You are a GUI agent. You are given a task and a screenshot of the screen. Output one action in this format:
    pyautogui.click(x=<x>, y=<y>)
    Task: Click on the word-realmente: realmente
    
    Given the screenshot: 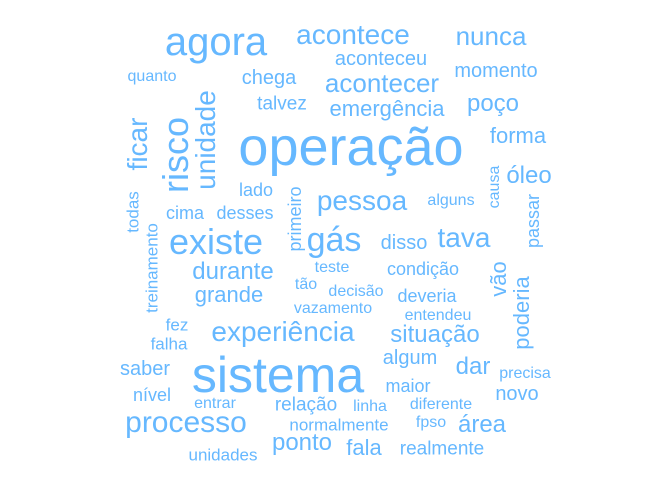 What is the action you would take?
    pyautogui.click(x=442, y=449)
    